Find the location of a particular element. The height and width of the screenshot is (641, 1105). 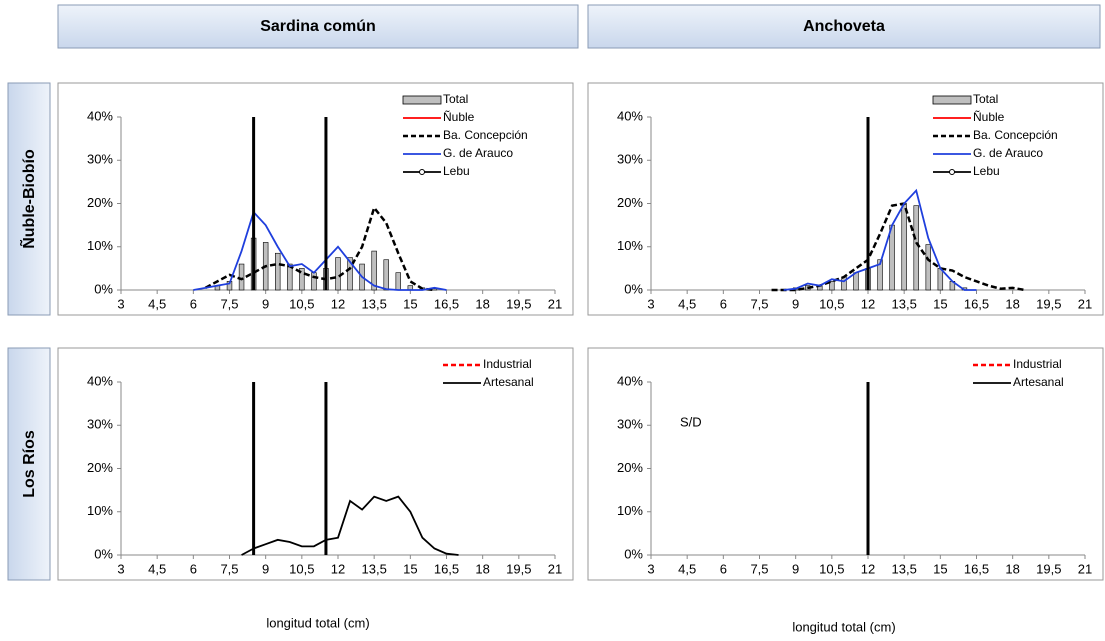

y-tick-label: 10% is located at coordinates (630, 245).